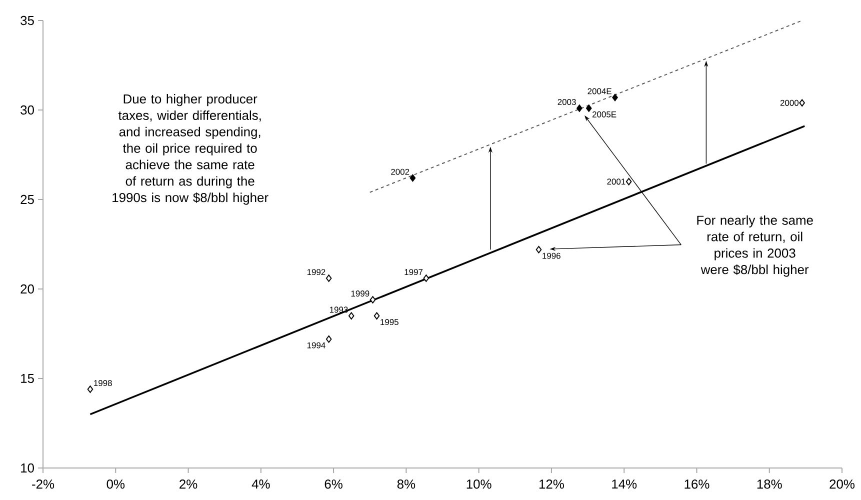 This screenshot has width=861, height=500. Describe the element at coordinates (360, 293) in the screenshot. I see `annotation: 1999` at that location.